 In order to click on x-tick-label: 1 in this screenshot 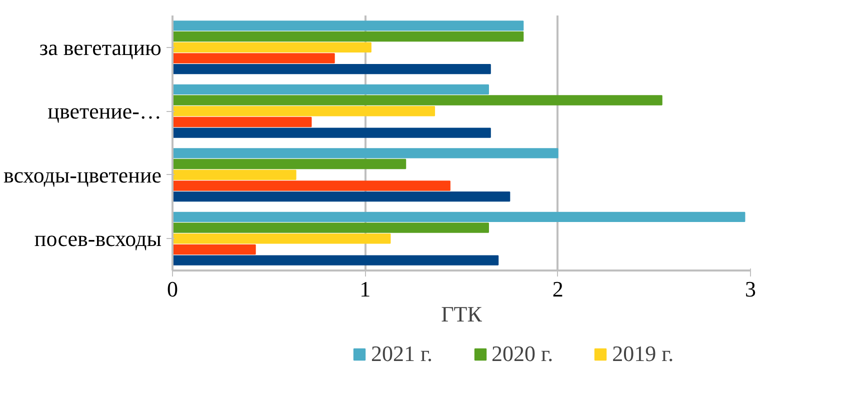, I will do `click(365, 289)`.